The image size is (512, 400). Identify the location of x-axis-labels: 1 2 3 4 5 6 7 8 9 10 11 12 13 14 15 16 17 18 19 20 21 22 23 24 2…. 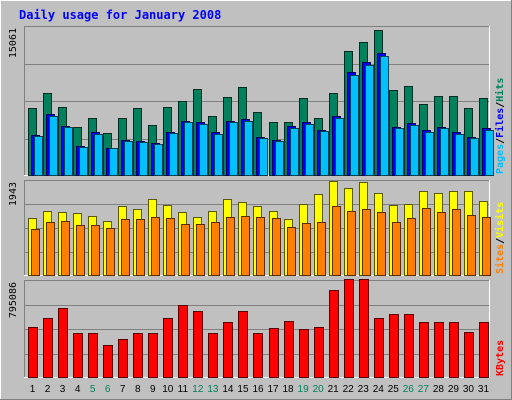
(260, 389).